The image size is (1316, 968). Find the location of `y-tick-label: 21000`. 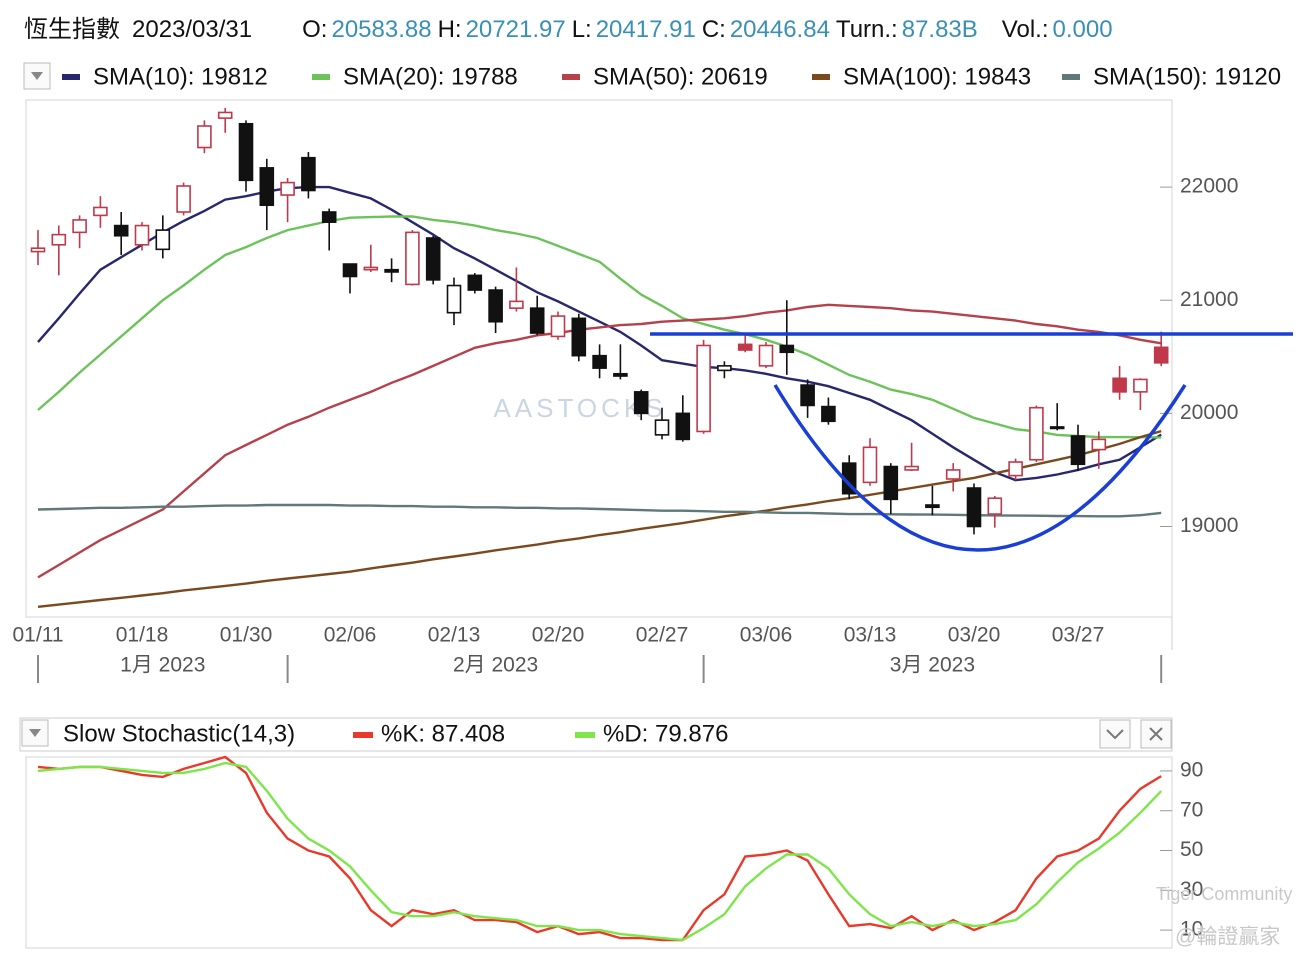

y-tick-label: 21000 is located at coordinates (1209, 299).